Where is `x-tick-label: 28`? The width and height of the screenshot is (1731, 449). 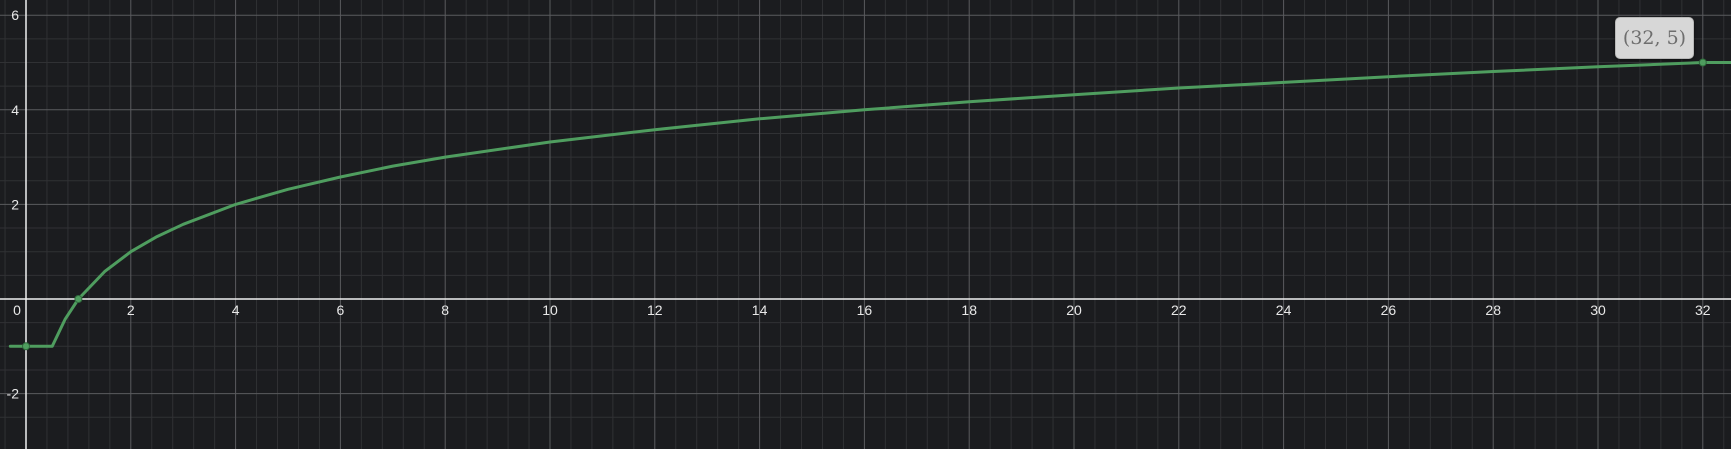
x-tick-label: 28 is located at coordinates (1493, 310).